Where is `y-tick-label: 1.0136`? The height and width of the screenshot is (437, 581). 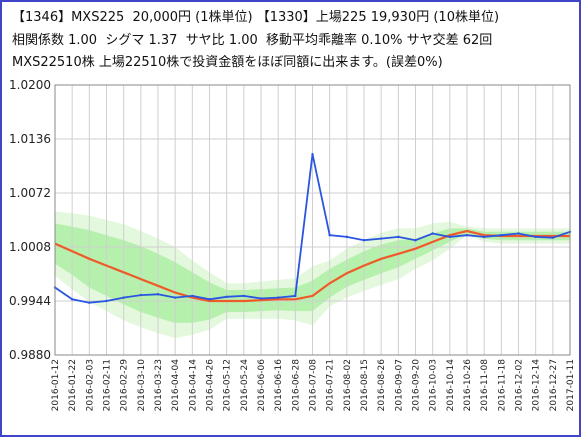
y-tick-label: 1.0136 is located at coordinates (30, 139).